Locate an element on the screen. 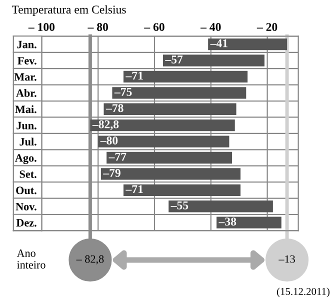 The width and height of the screenshot is (335, 303). y-tick-label: Nov. is located at coordinates (26, 206).